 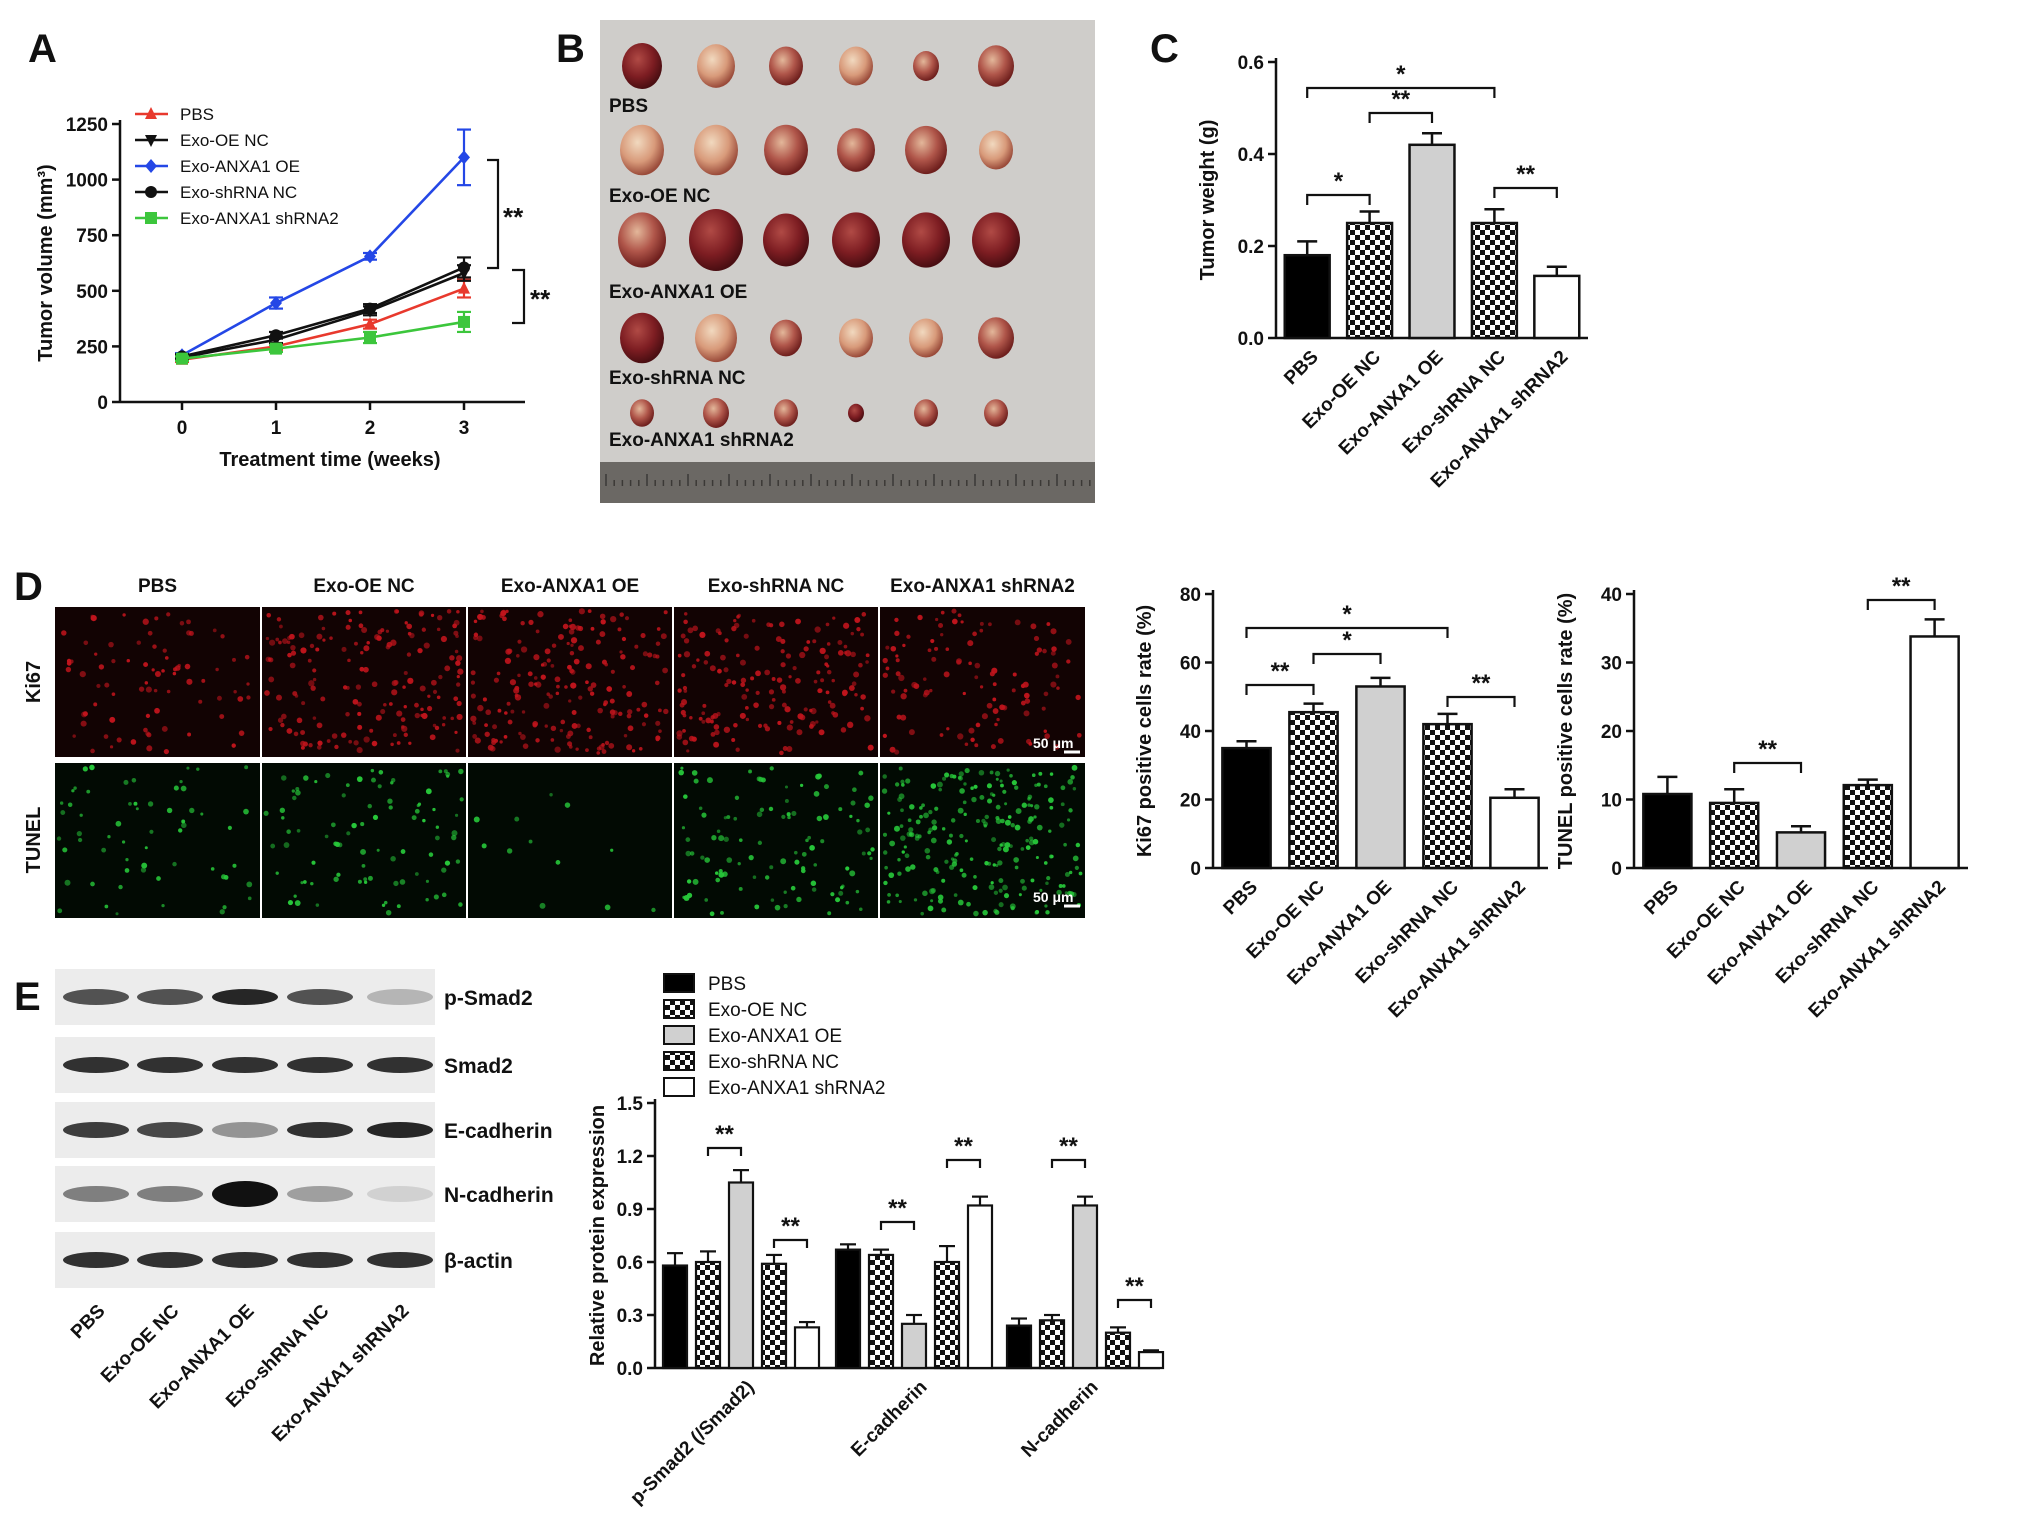 What do you see at coordinates (182, 428) in the screenshot?
I see `x-tick-label: 0` at bounding box center [182, 428].